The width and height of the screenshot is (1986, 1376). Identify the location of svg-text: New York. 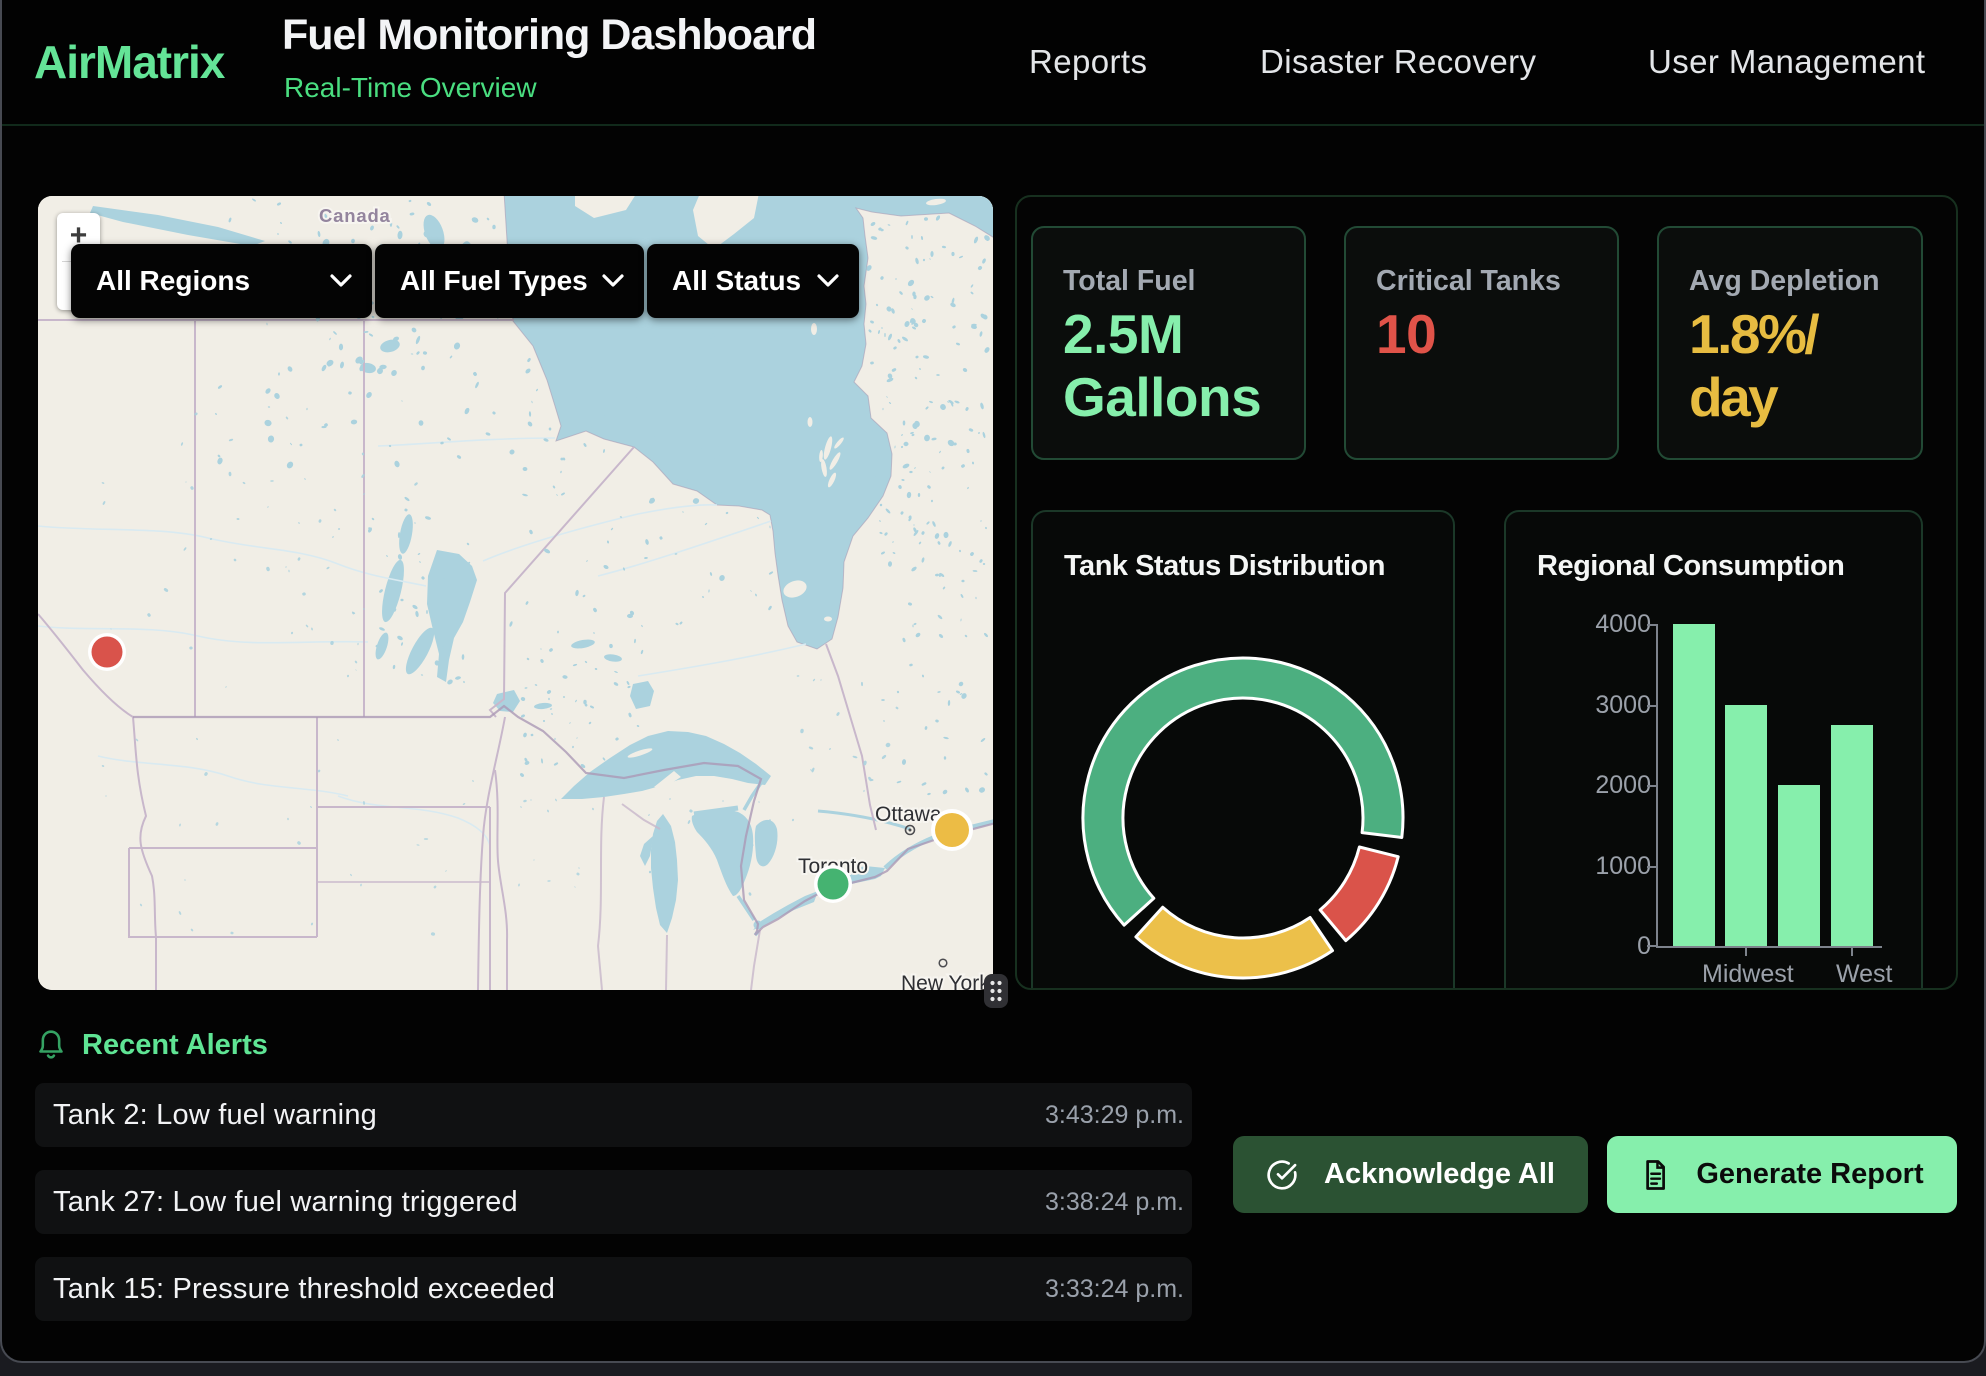
(945, 981).